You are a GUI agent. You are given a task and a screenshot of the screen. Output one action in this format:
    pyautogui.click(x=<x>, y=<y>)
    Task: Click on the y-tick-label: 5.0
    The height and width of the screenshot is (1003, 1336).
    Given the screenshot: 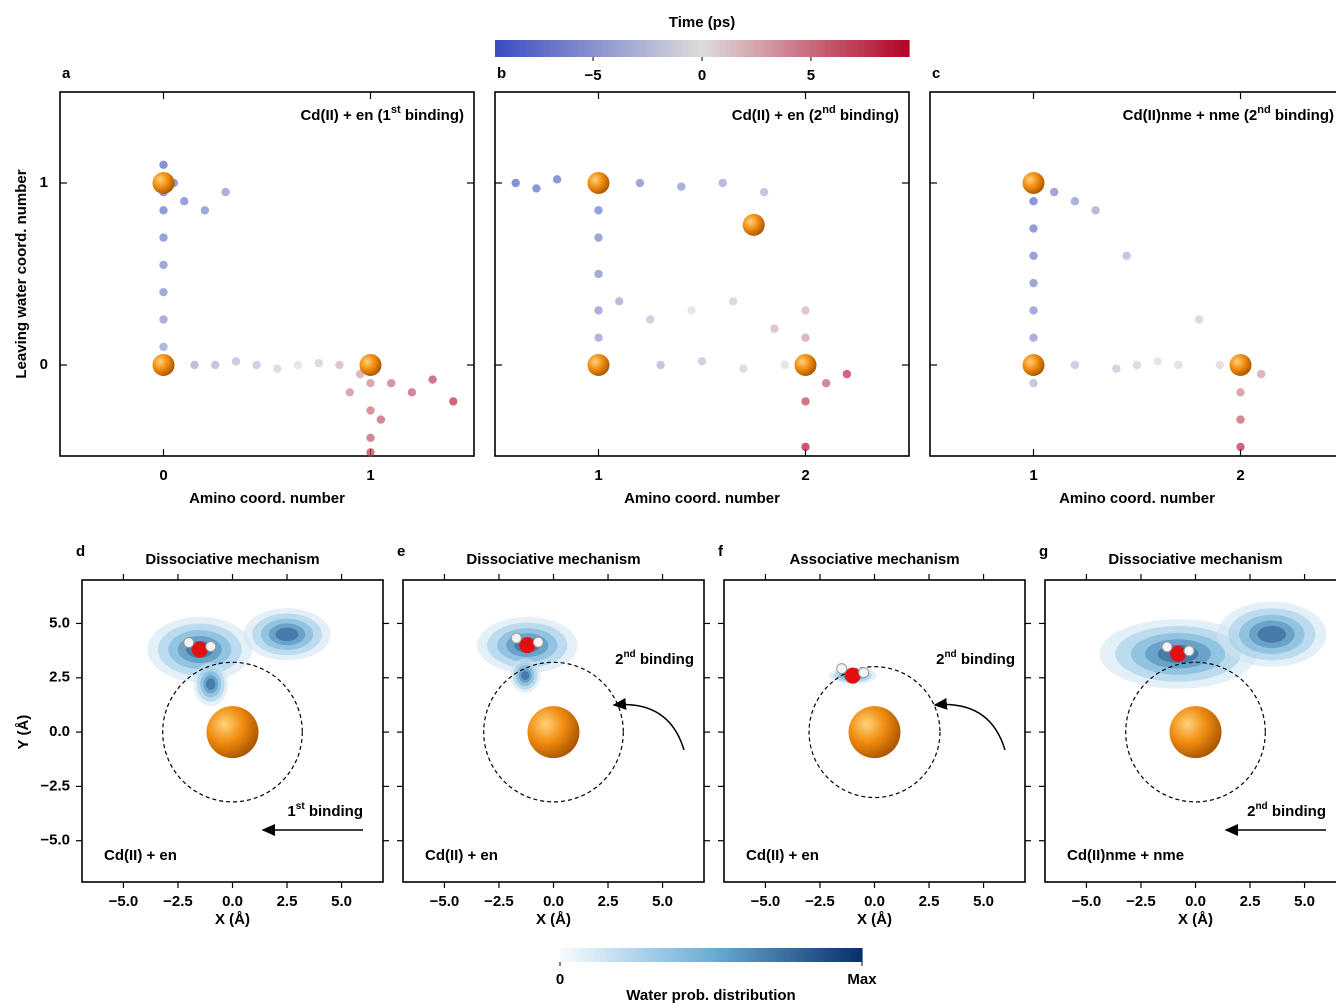 What is the action you would take?
    pyautogui.click(x=59, y=622)
    